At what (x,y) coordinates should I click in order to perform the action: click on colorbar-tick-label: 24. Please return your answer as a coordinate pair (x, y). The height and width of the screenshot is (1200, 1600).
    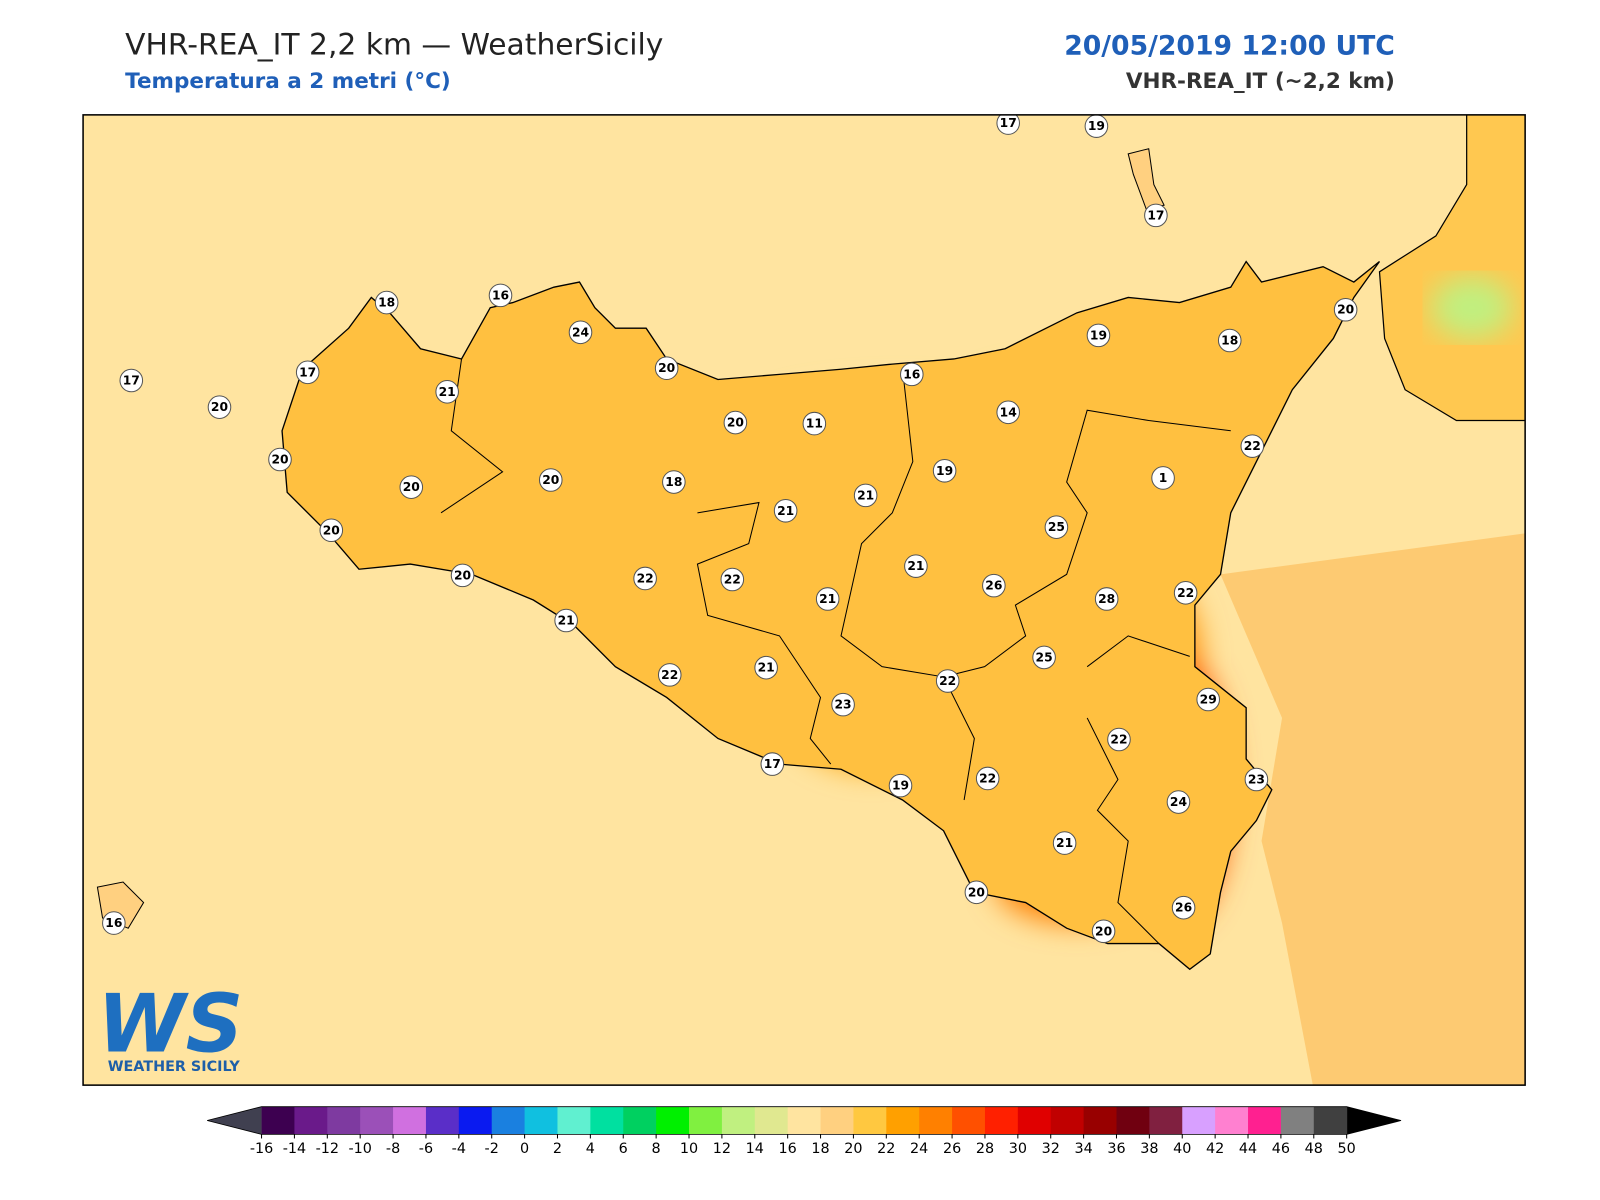
    Looking at the image, I should click on (919, 1149).